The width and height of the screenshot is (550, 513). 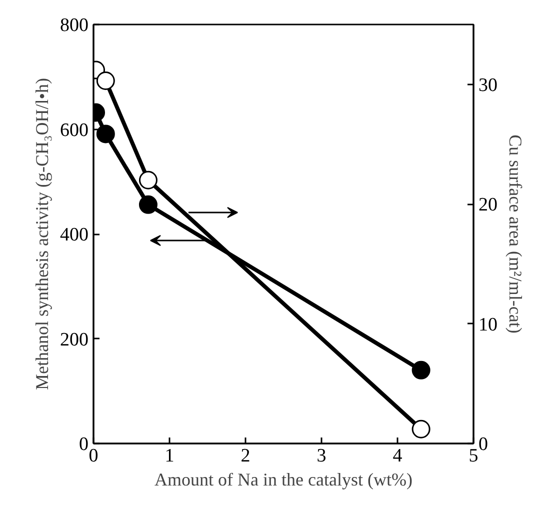 I want to click on x-tick-label: 3, so click(x=321, y=456).